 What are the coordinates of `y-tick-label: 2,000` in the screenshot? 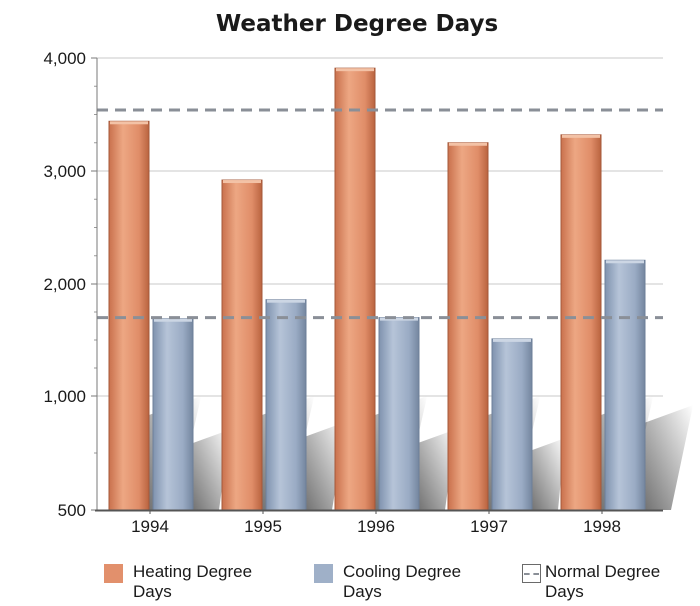 It's located at (64, 284).